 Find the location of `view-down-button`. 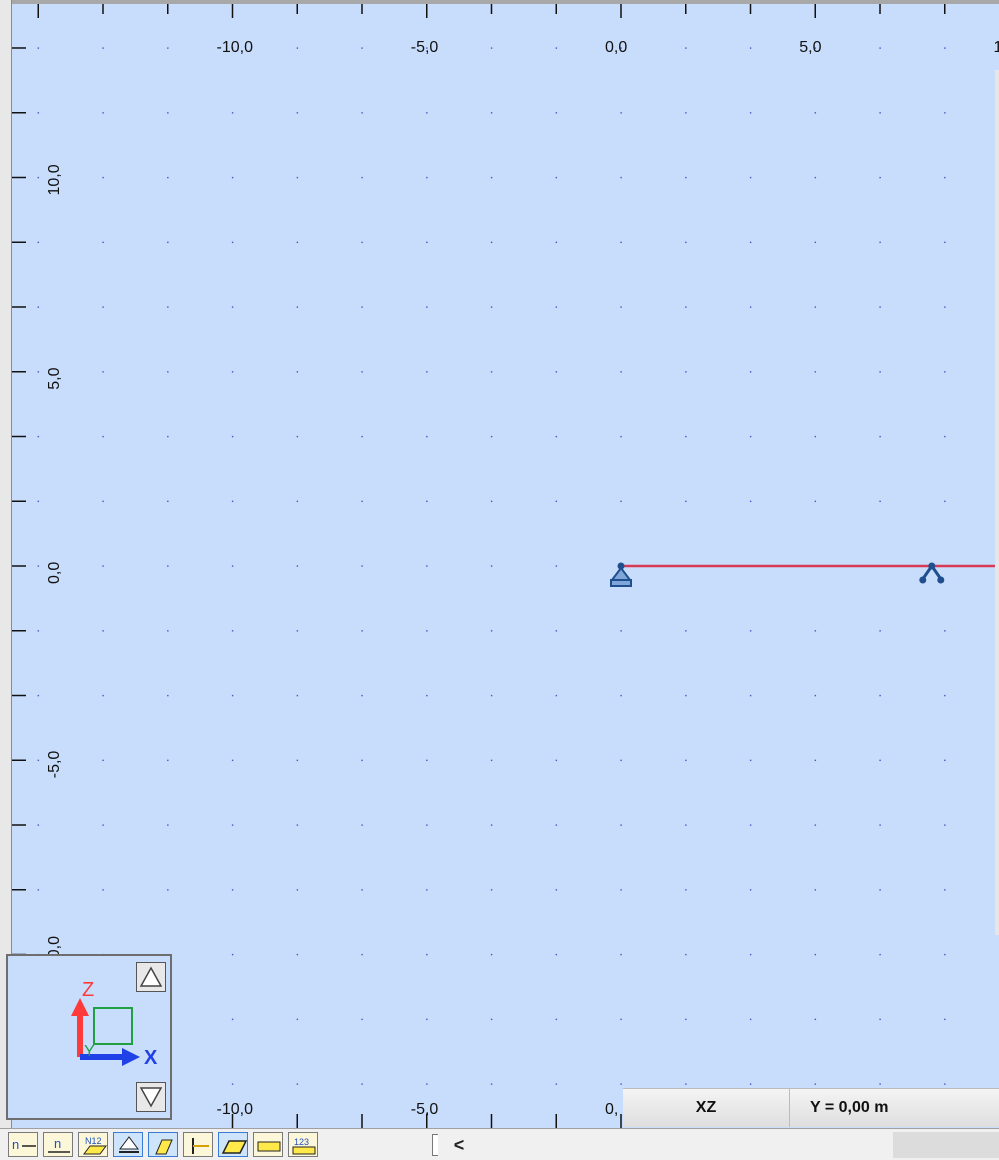

view-down-button is located at coordinates (151, 1097).